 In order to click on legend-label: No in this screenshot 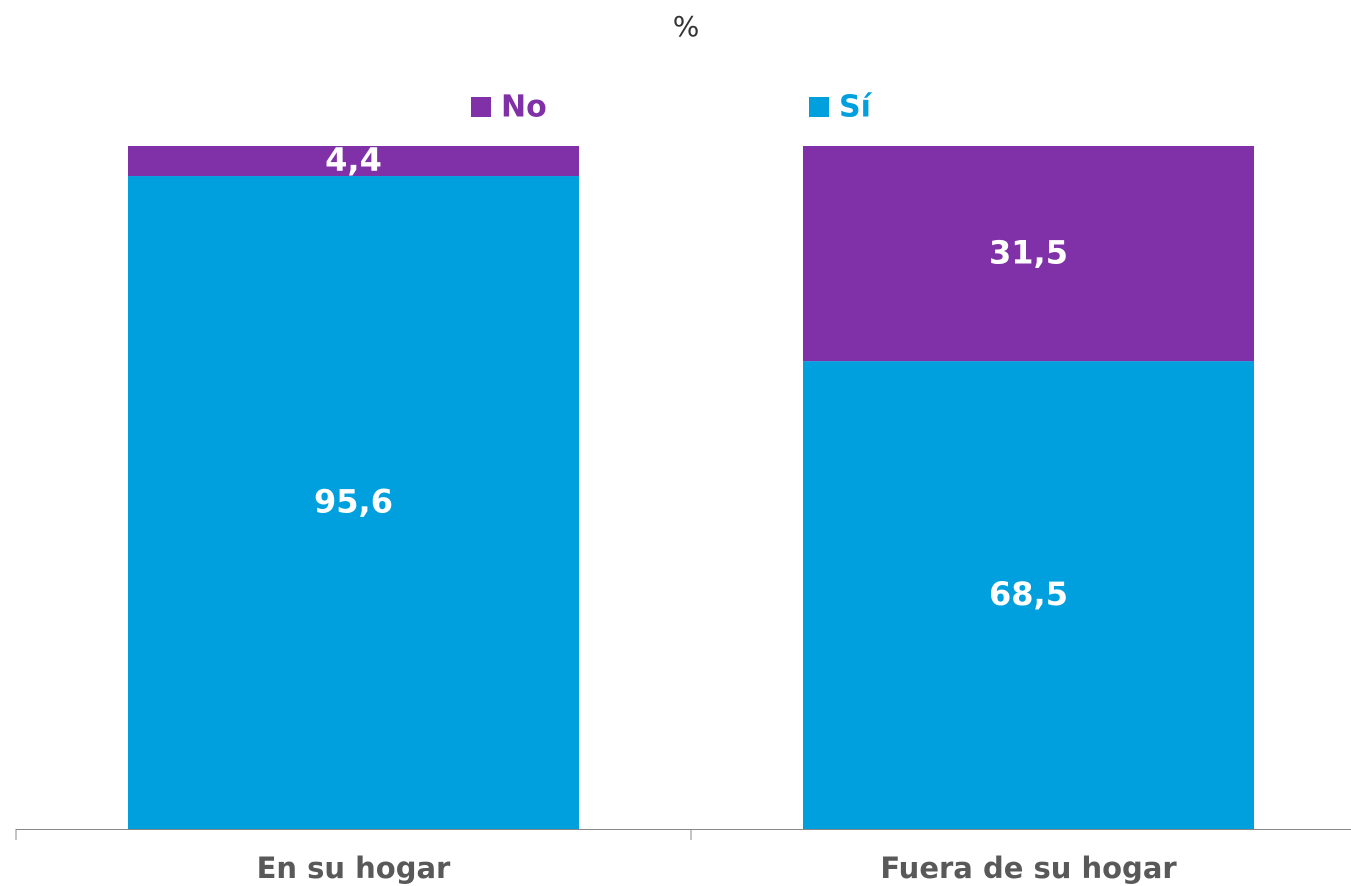, I will do `click(524, 107)`.